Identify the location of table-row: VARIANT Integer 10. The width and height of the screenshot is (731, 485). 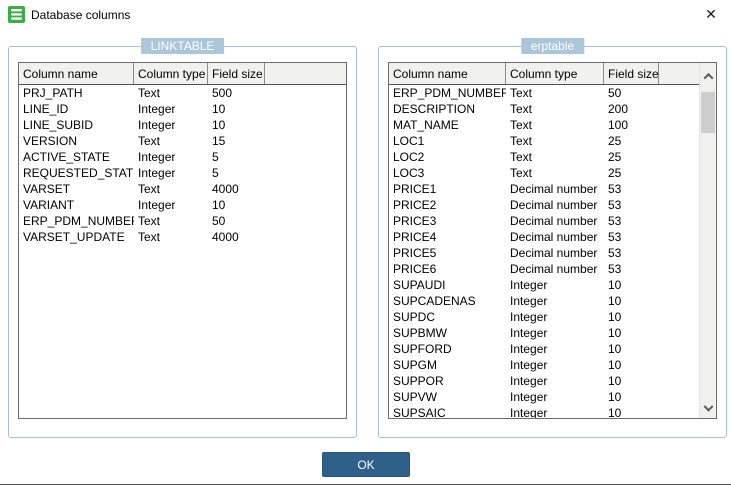
(182, 205).